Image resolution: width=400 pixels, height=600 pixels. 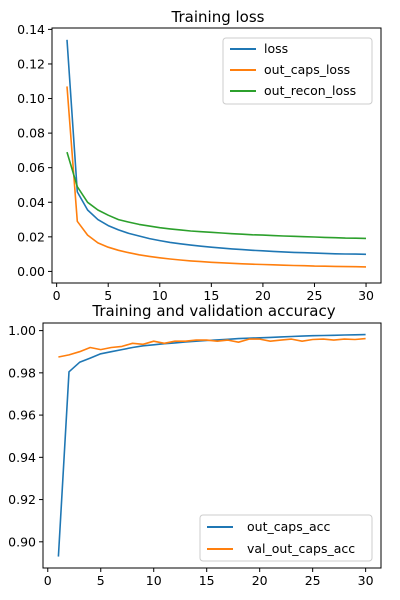 I want to click on legend: out_caps_acc val_out_caps_acc, so click(x=286, y=538).